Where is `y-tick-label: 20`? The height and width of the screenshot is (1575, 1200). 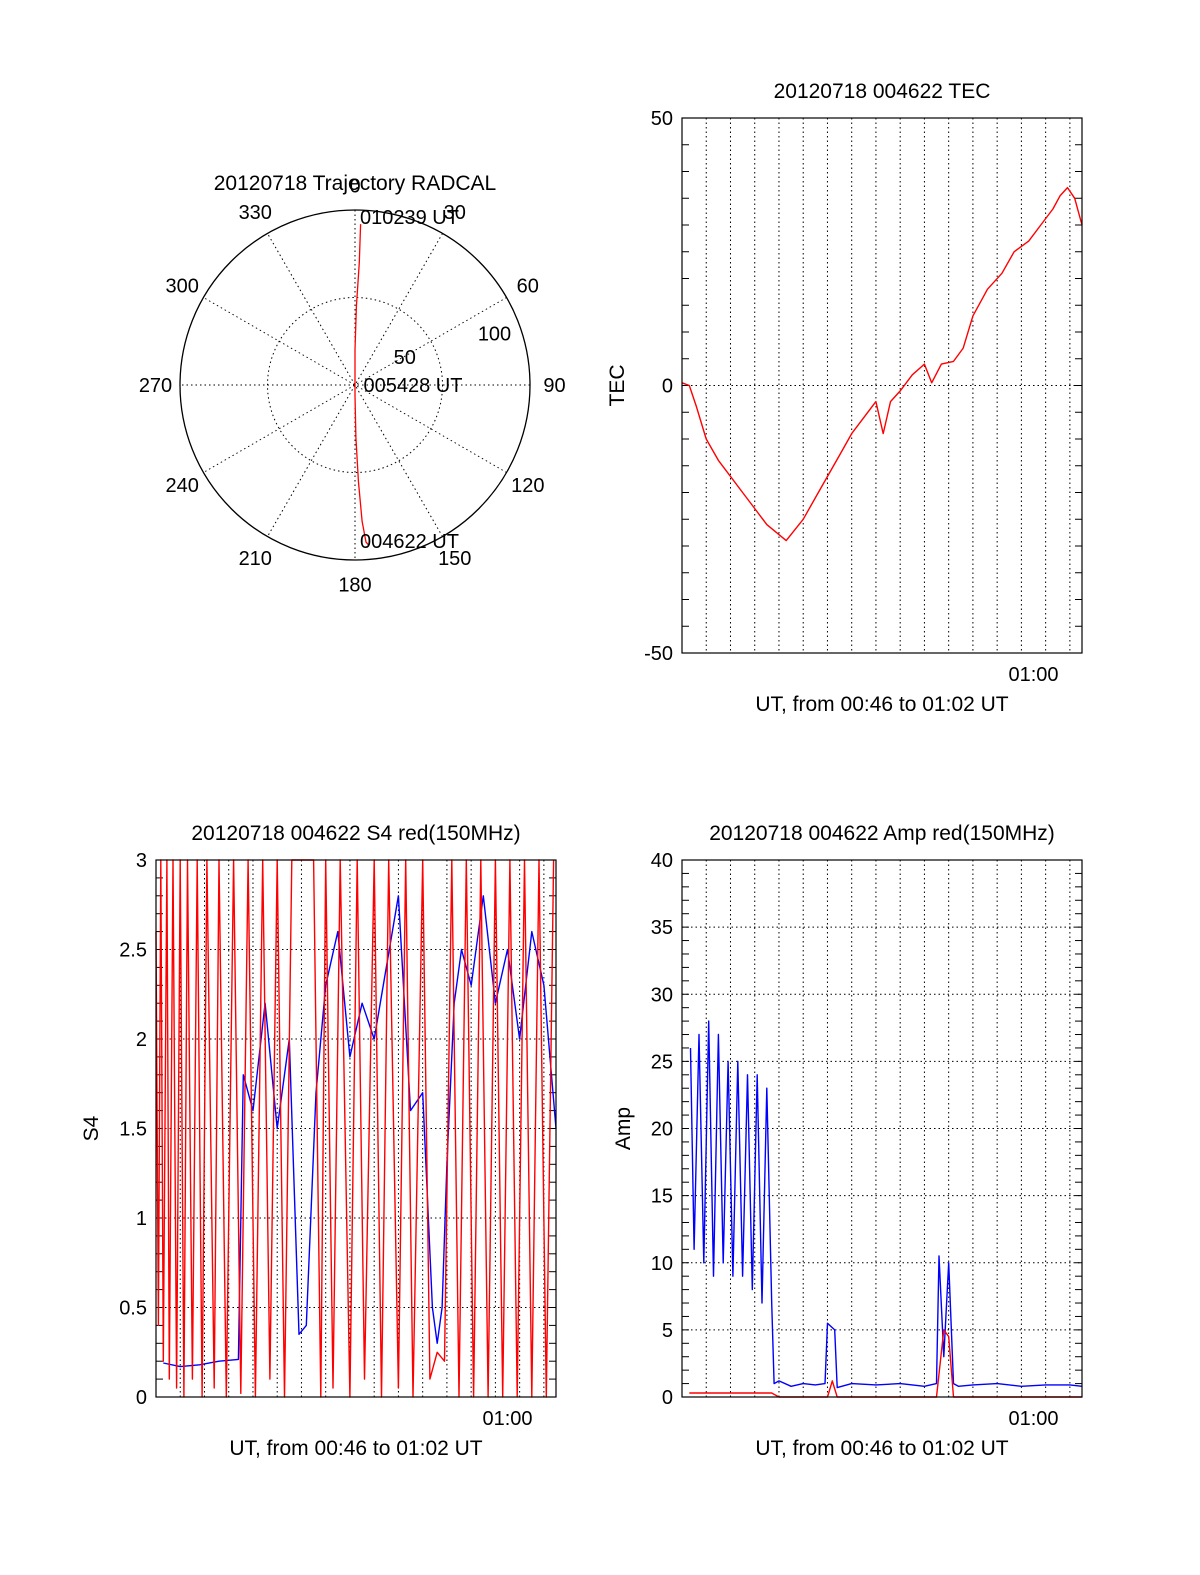
y-tick-label: 20 is located at coordinates (662, 1130).